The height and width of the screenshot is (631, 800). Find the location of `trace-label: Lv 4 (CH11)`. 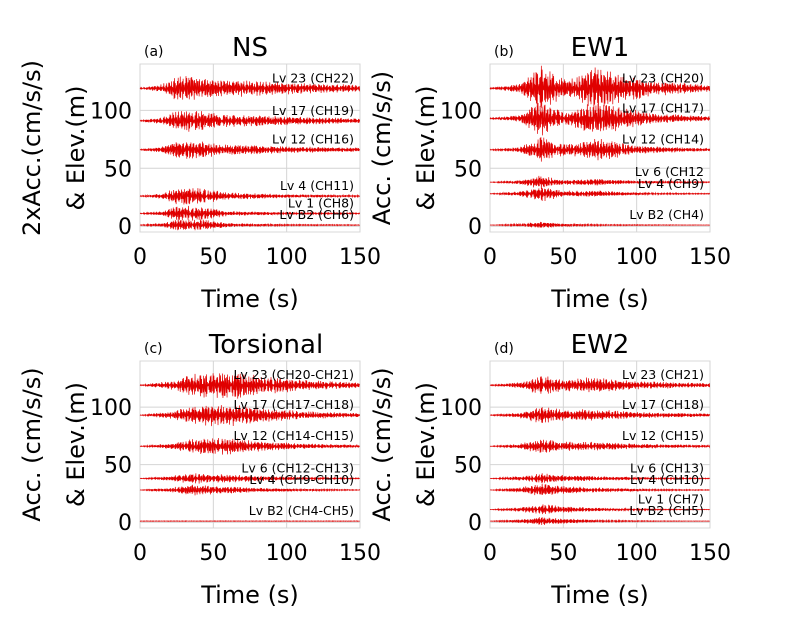

trace-label: Lv 4 (CH11) is located at coordinates (317, 185).